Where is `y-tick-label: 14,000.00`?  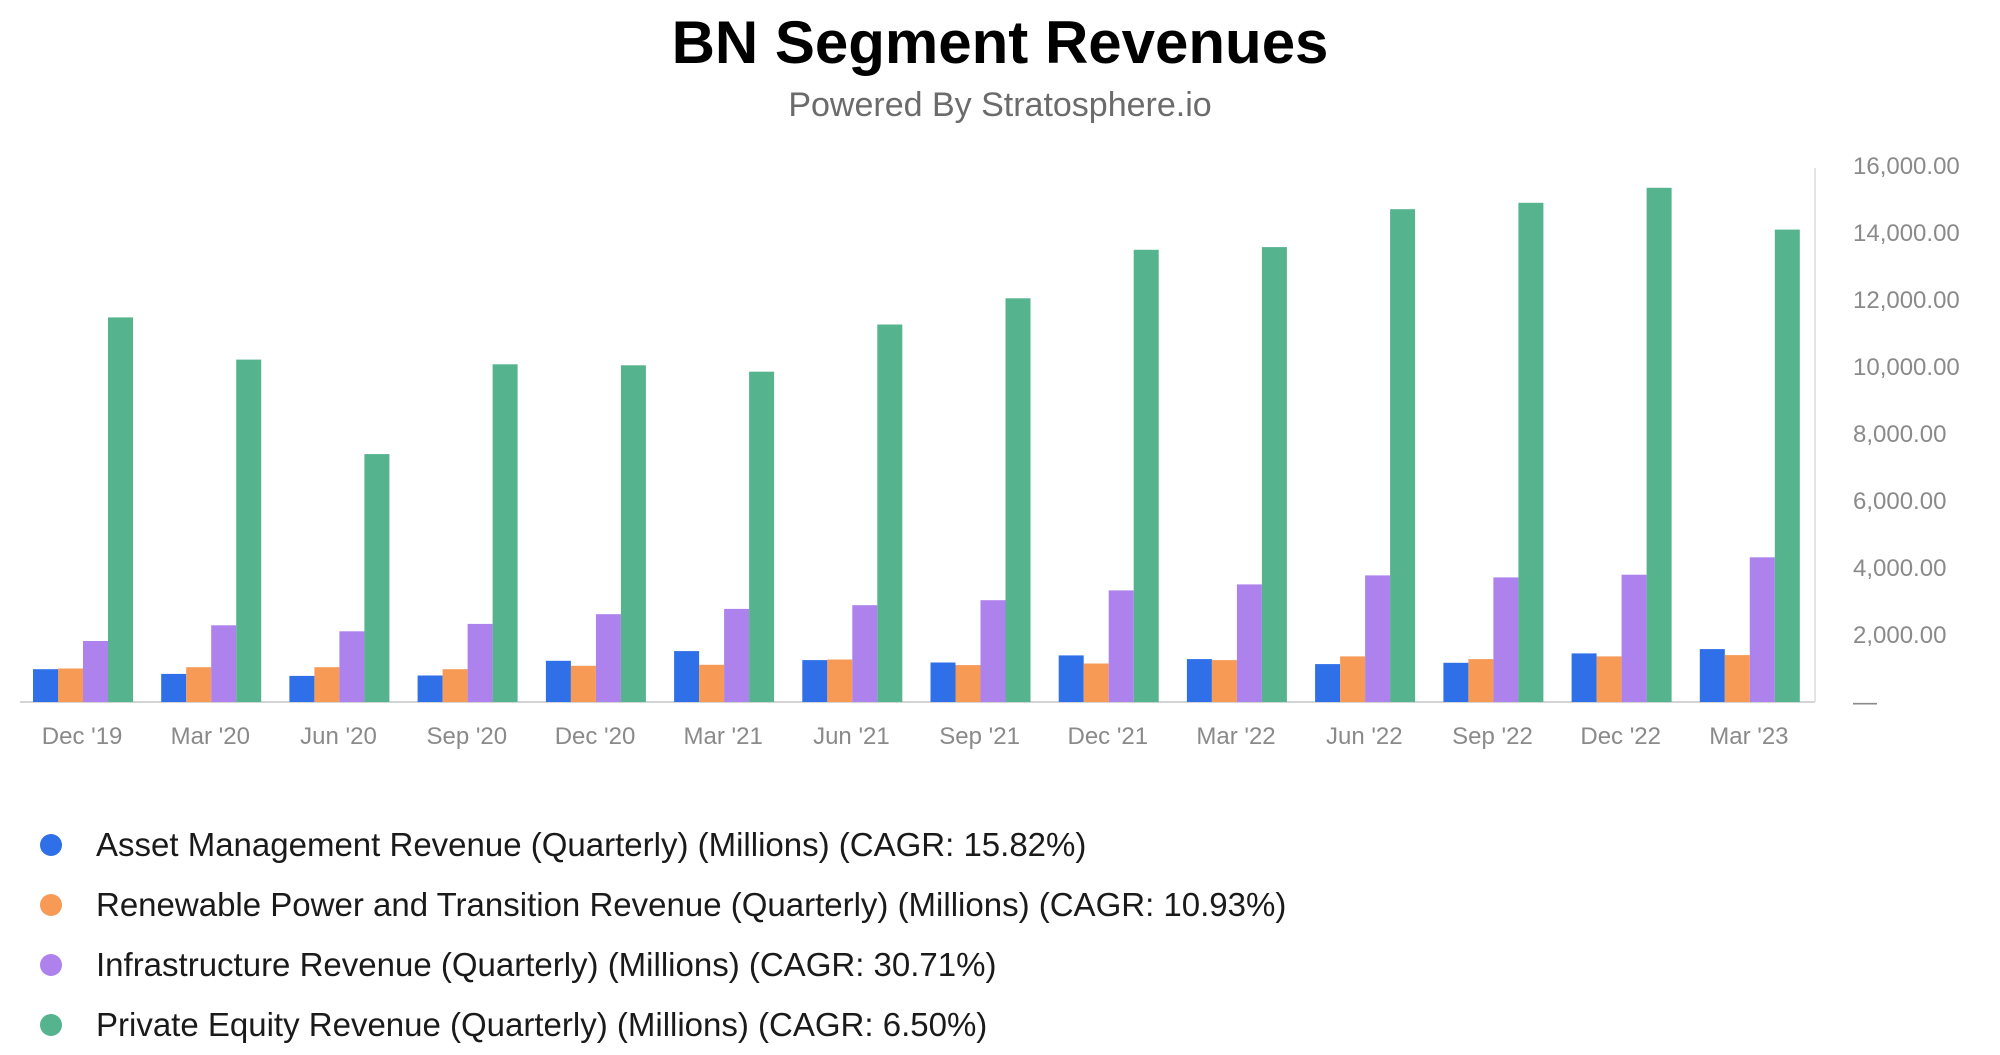
y-tick-label: 14,000.00 is located at coordinates (1906, 233).